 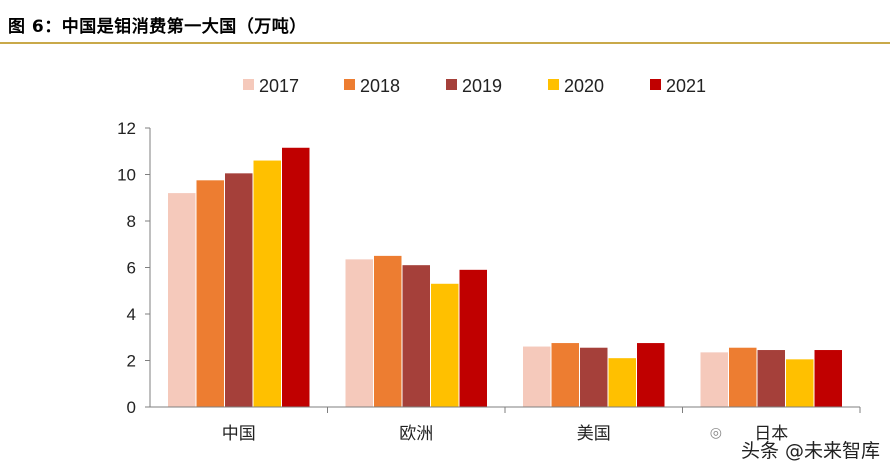 What do you see at coordinates (445, 22) in the screenshot?
I see `figure-header: 图 6：中国是钼消费第一大国（万吨）` at bounding box center [445, 22].